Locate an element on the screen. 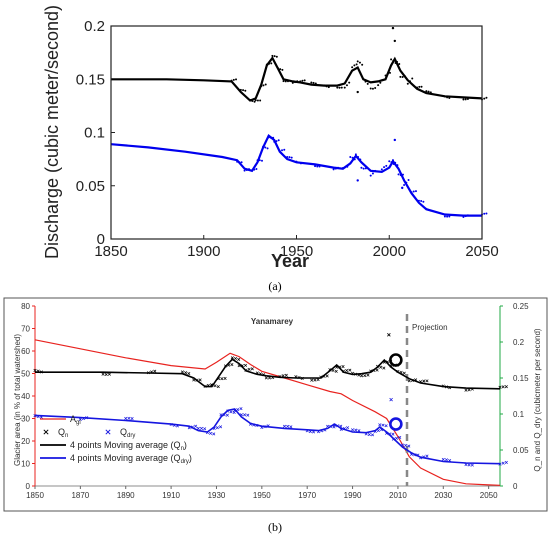 The height and width of the screenshot is (541, 550). panel-b-x-tick-label: 1890 is located at coordinates (126, 495).